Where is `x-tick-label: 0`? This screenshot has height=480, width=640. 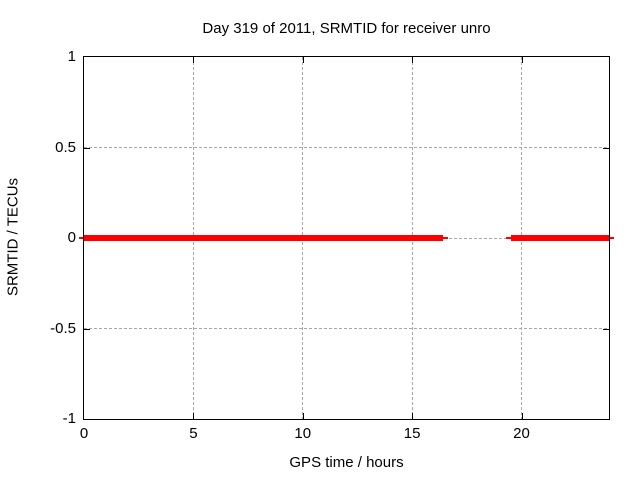
x-tick-label: 0 is located at coordinates (84, 433).